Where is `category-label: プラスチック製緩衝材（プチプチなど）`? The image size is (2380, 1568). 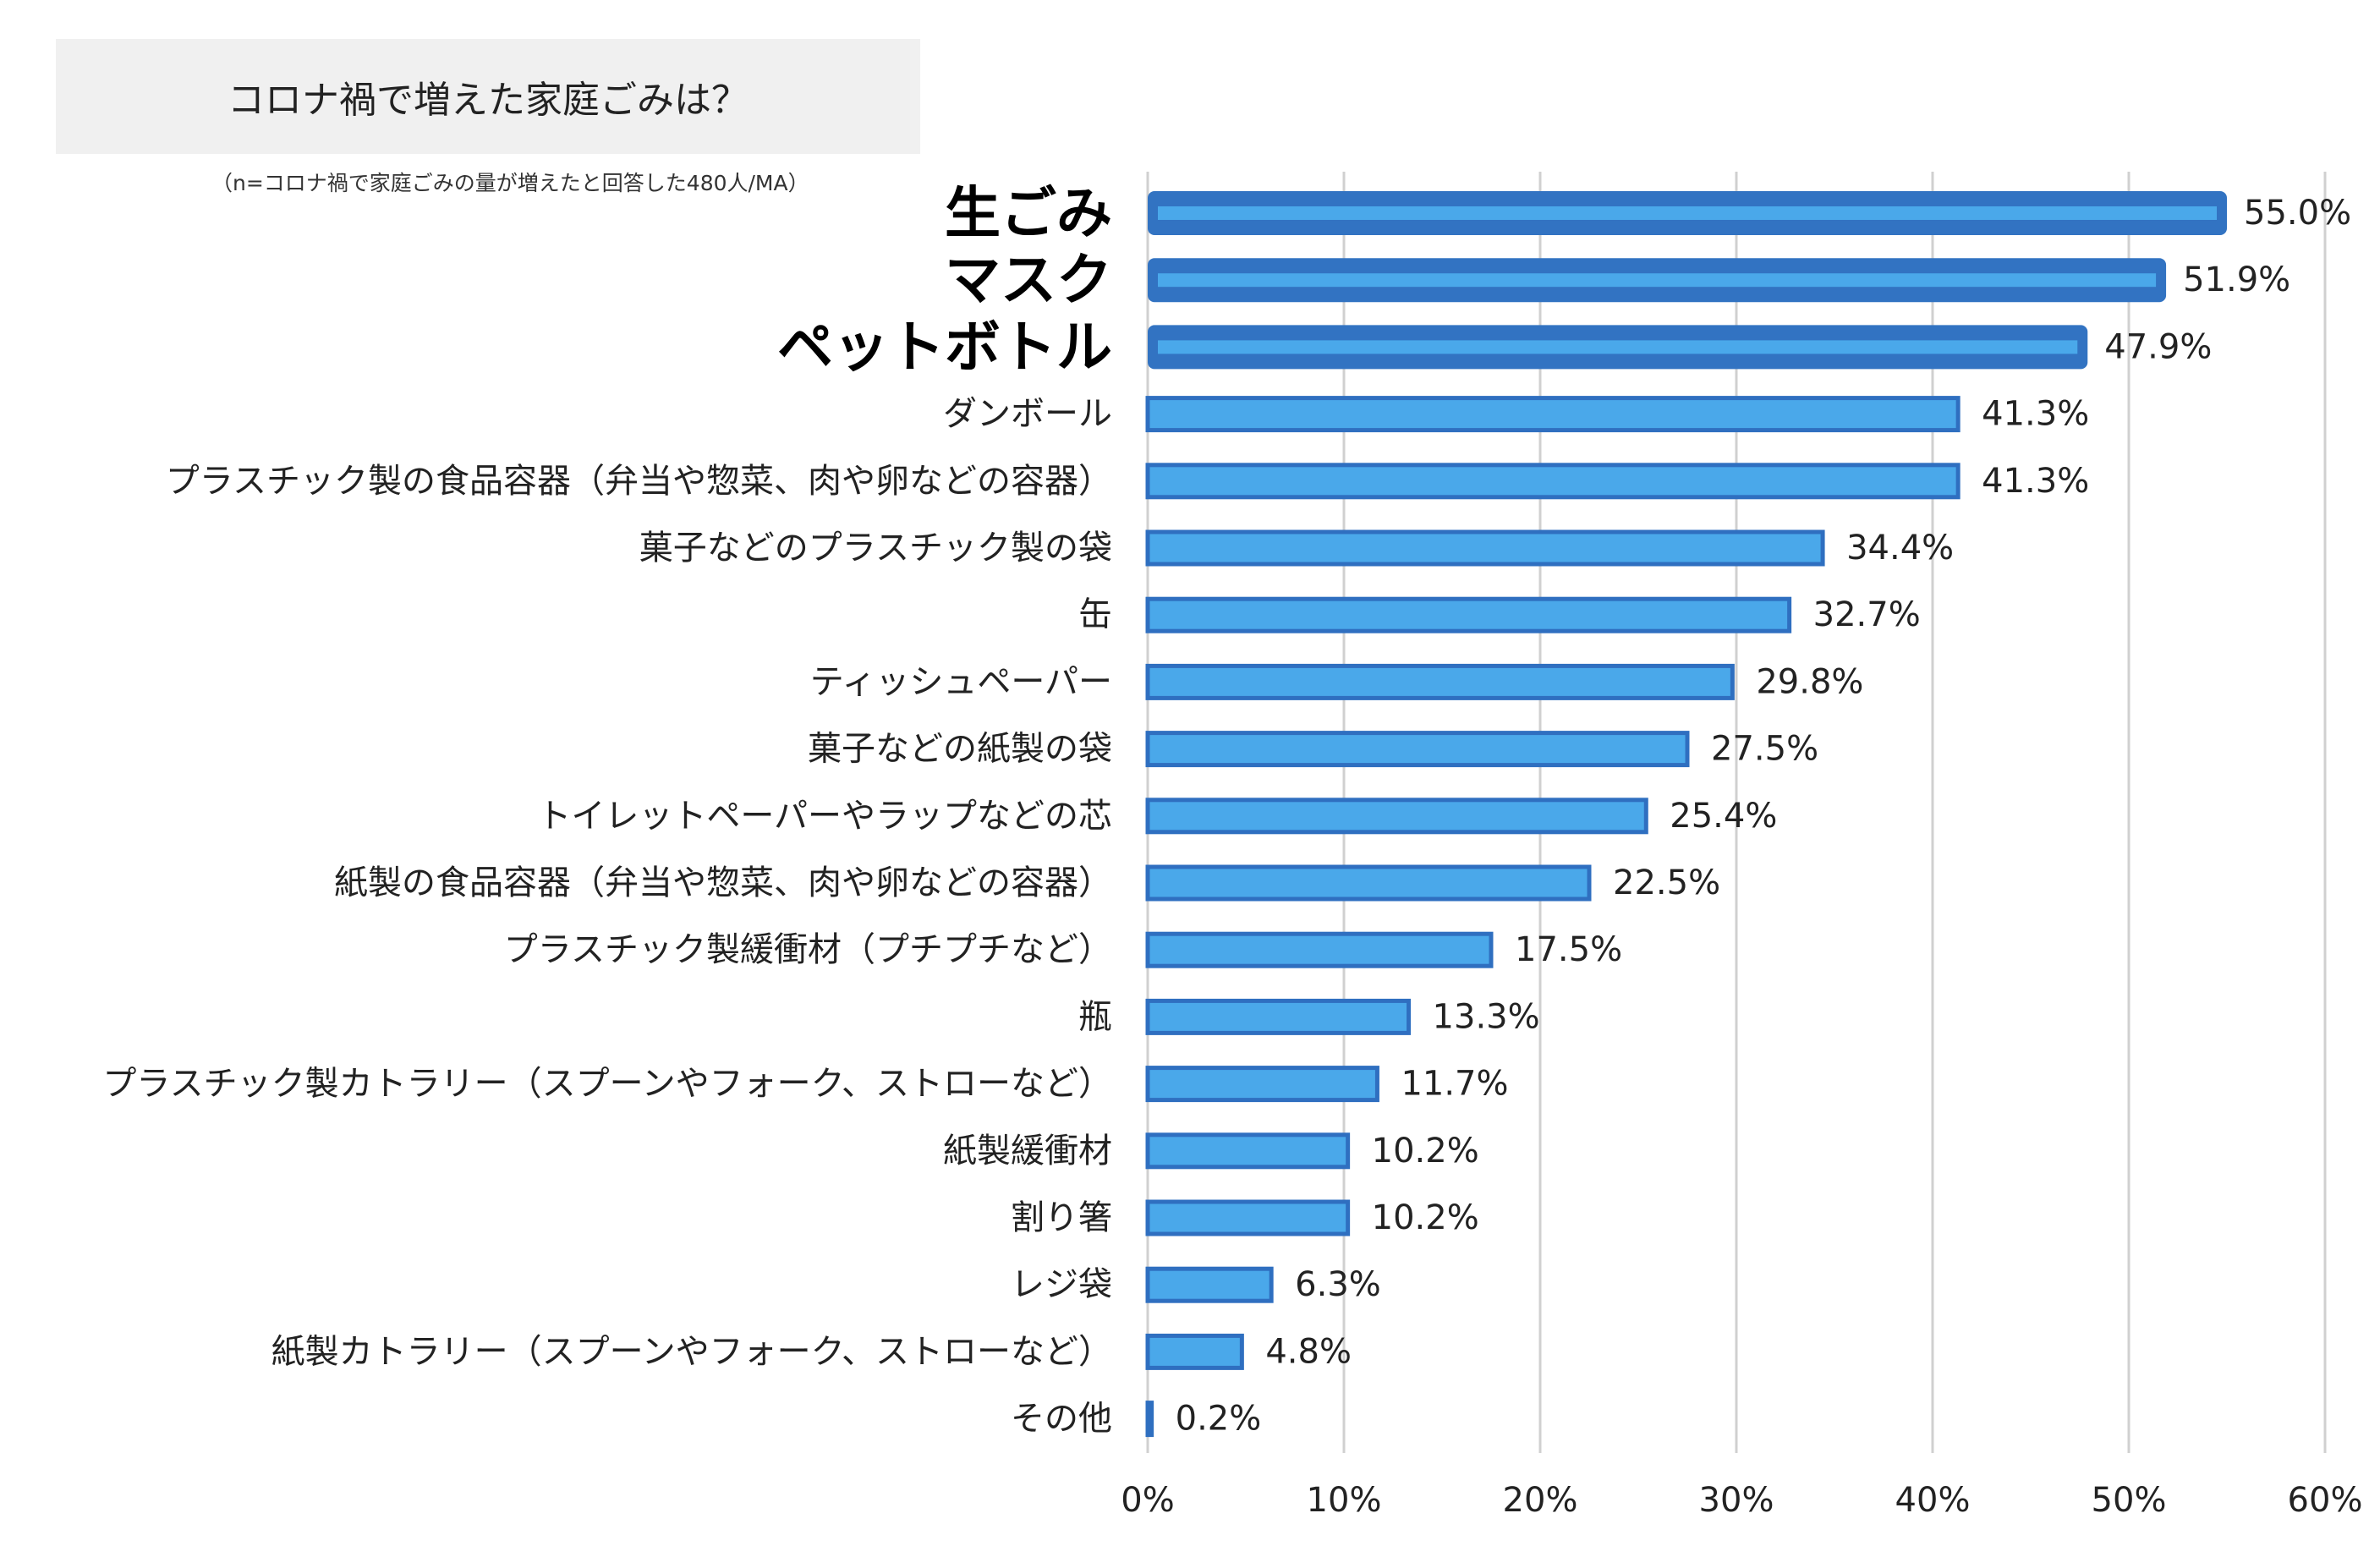 category-label: プラスチック製緩衝材（プチプチなど） is located at coordinates (808, 950).